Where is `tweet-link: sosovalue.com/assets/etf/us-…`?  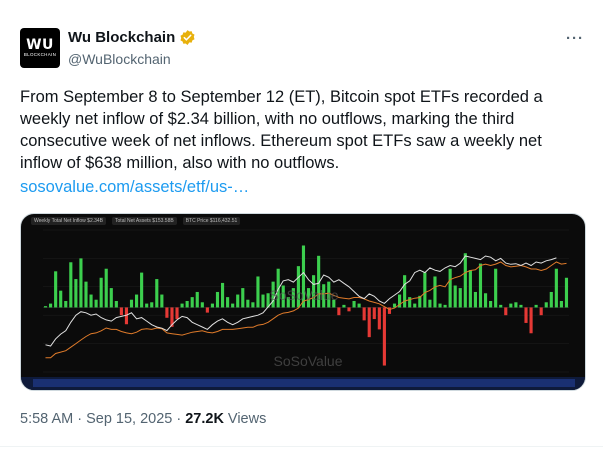
tweet-link: sosovalue.com/assets/etf/us-… is located at coordinates (135, 187).